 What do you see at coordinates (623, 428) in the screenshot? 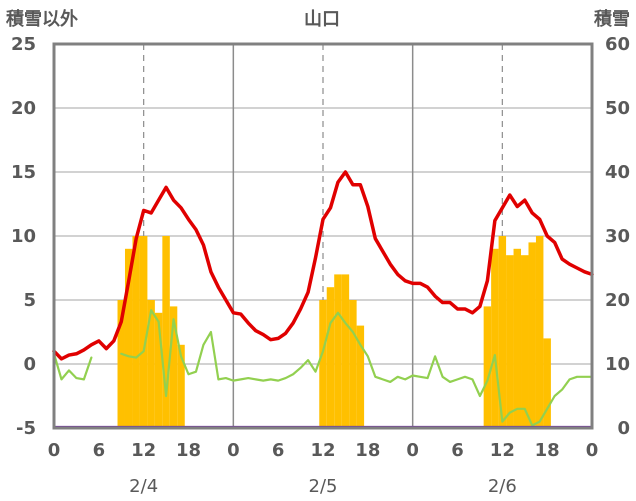
I see `y-right-tick-label: 0` at bounding box center [623, 428].